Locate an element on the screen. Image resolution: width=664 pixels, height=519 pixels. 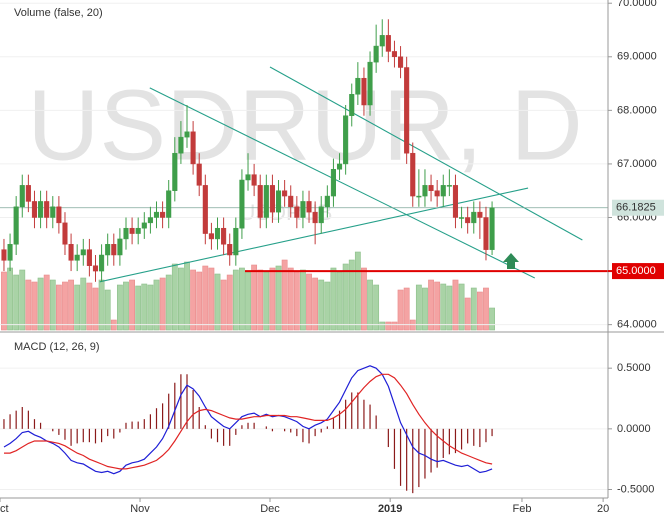
x-tick-label: 2019 is located at coordinates (390, 509).